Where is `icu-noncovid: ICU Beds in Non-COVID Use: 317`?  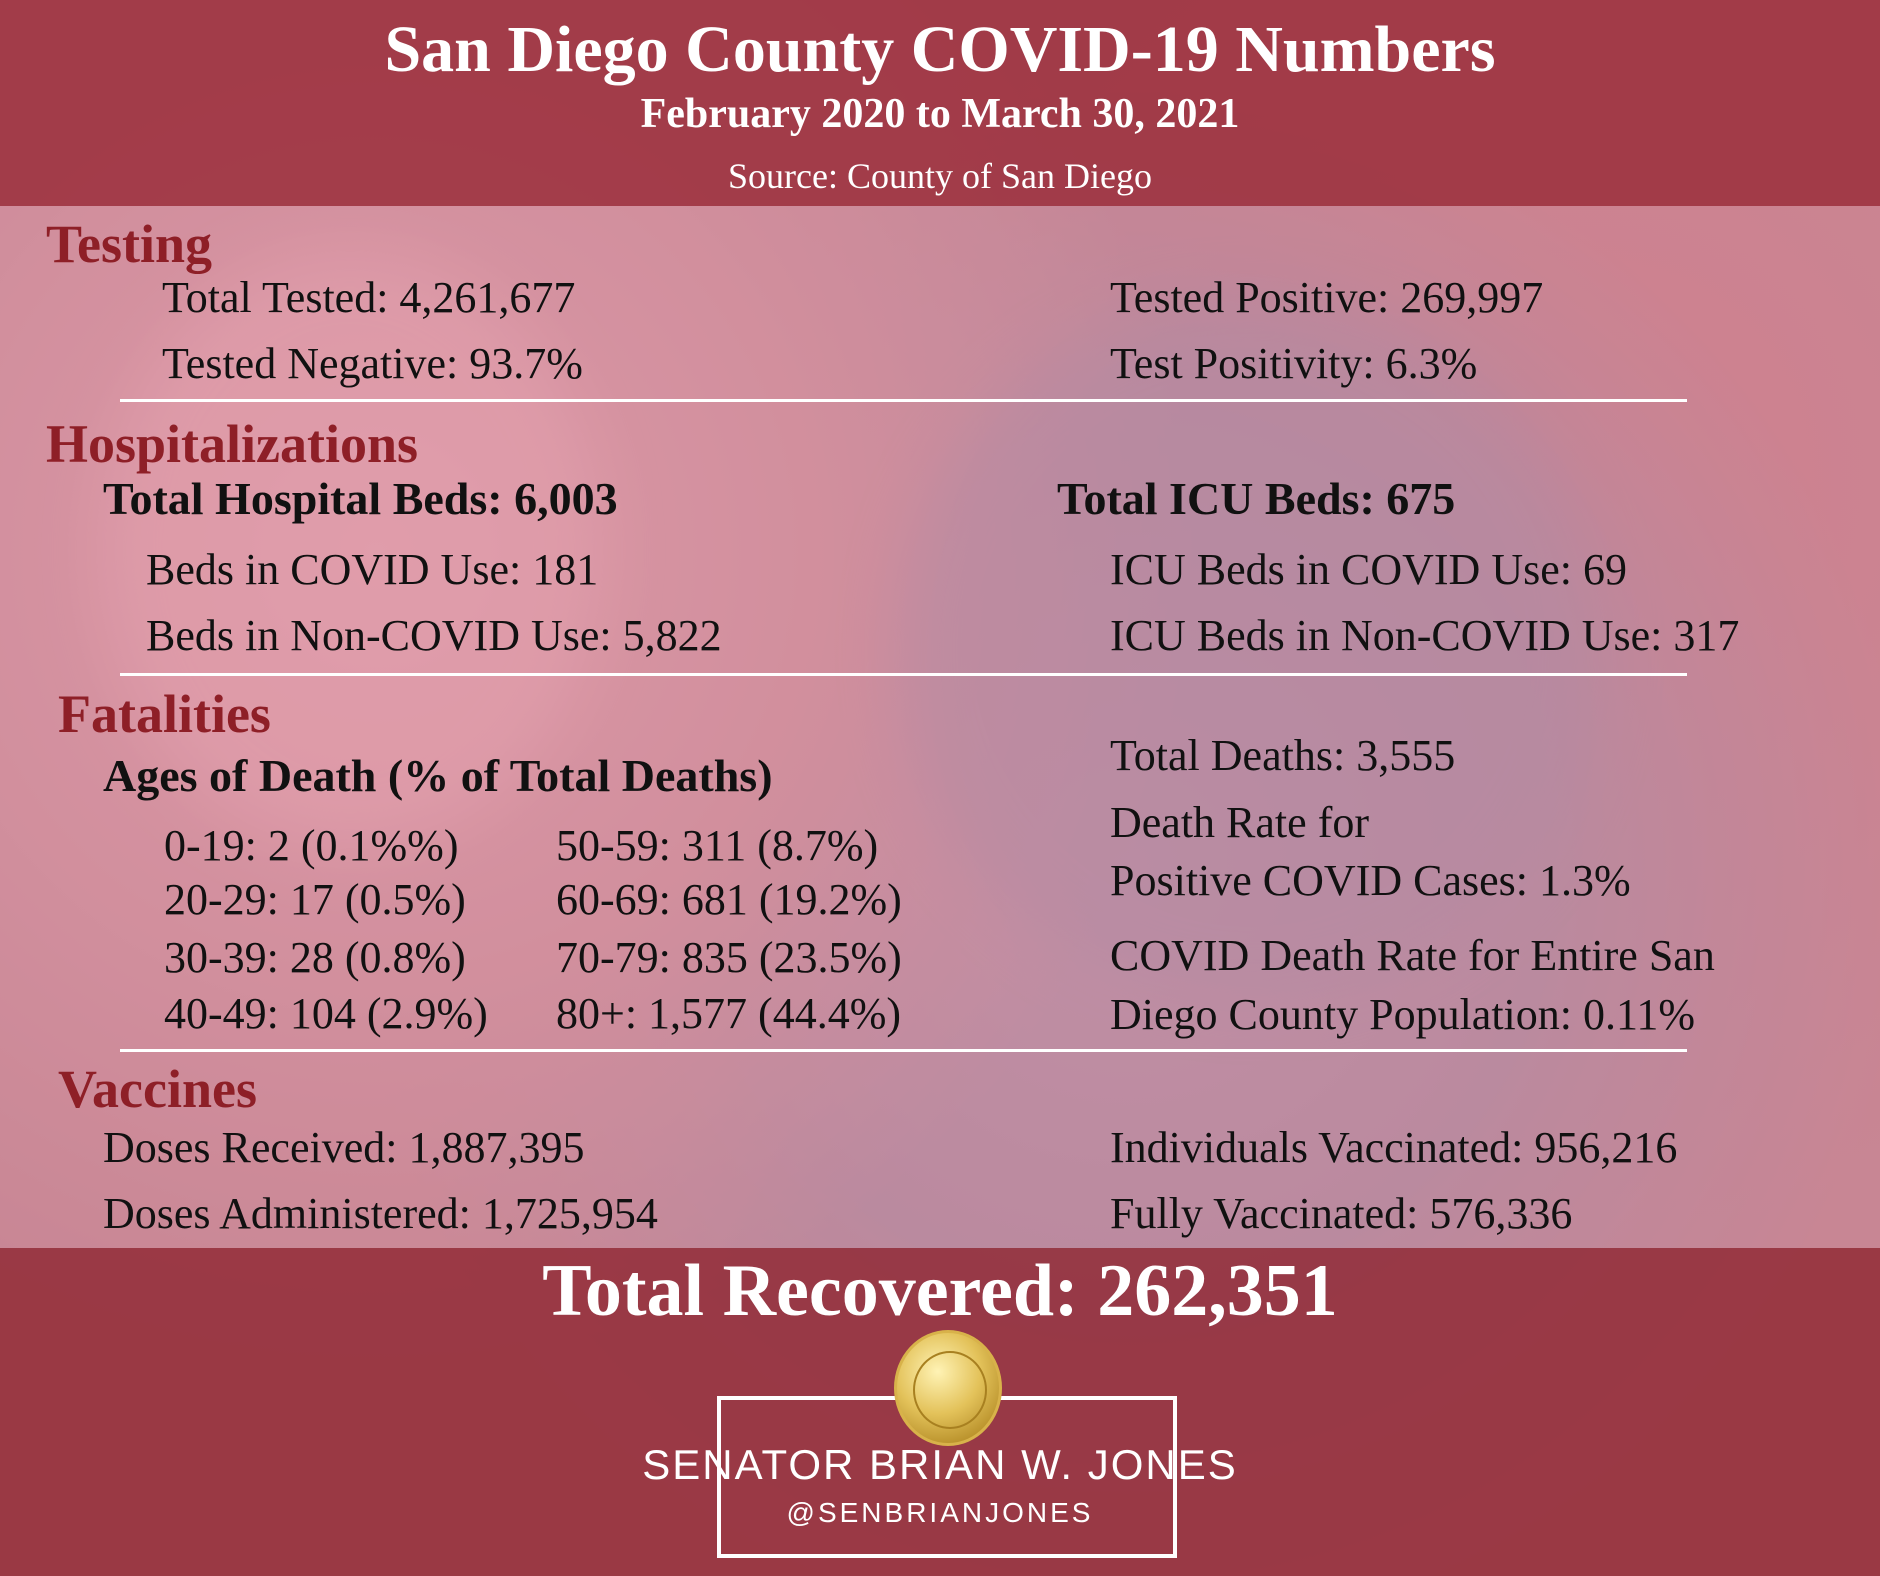 icu-noncovid: ICU Beds in Non-COVID Use: 317 is located at coordinates (1425, 635).